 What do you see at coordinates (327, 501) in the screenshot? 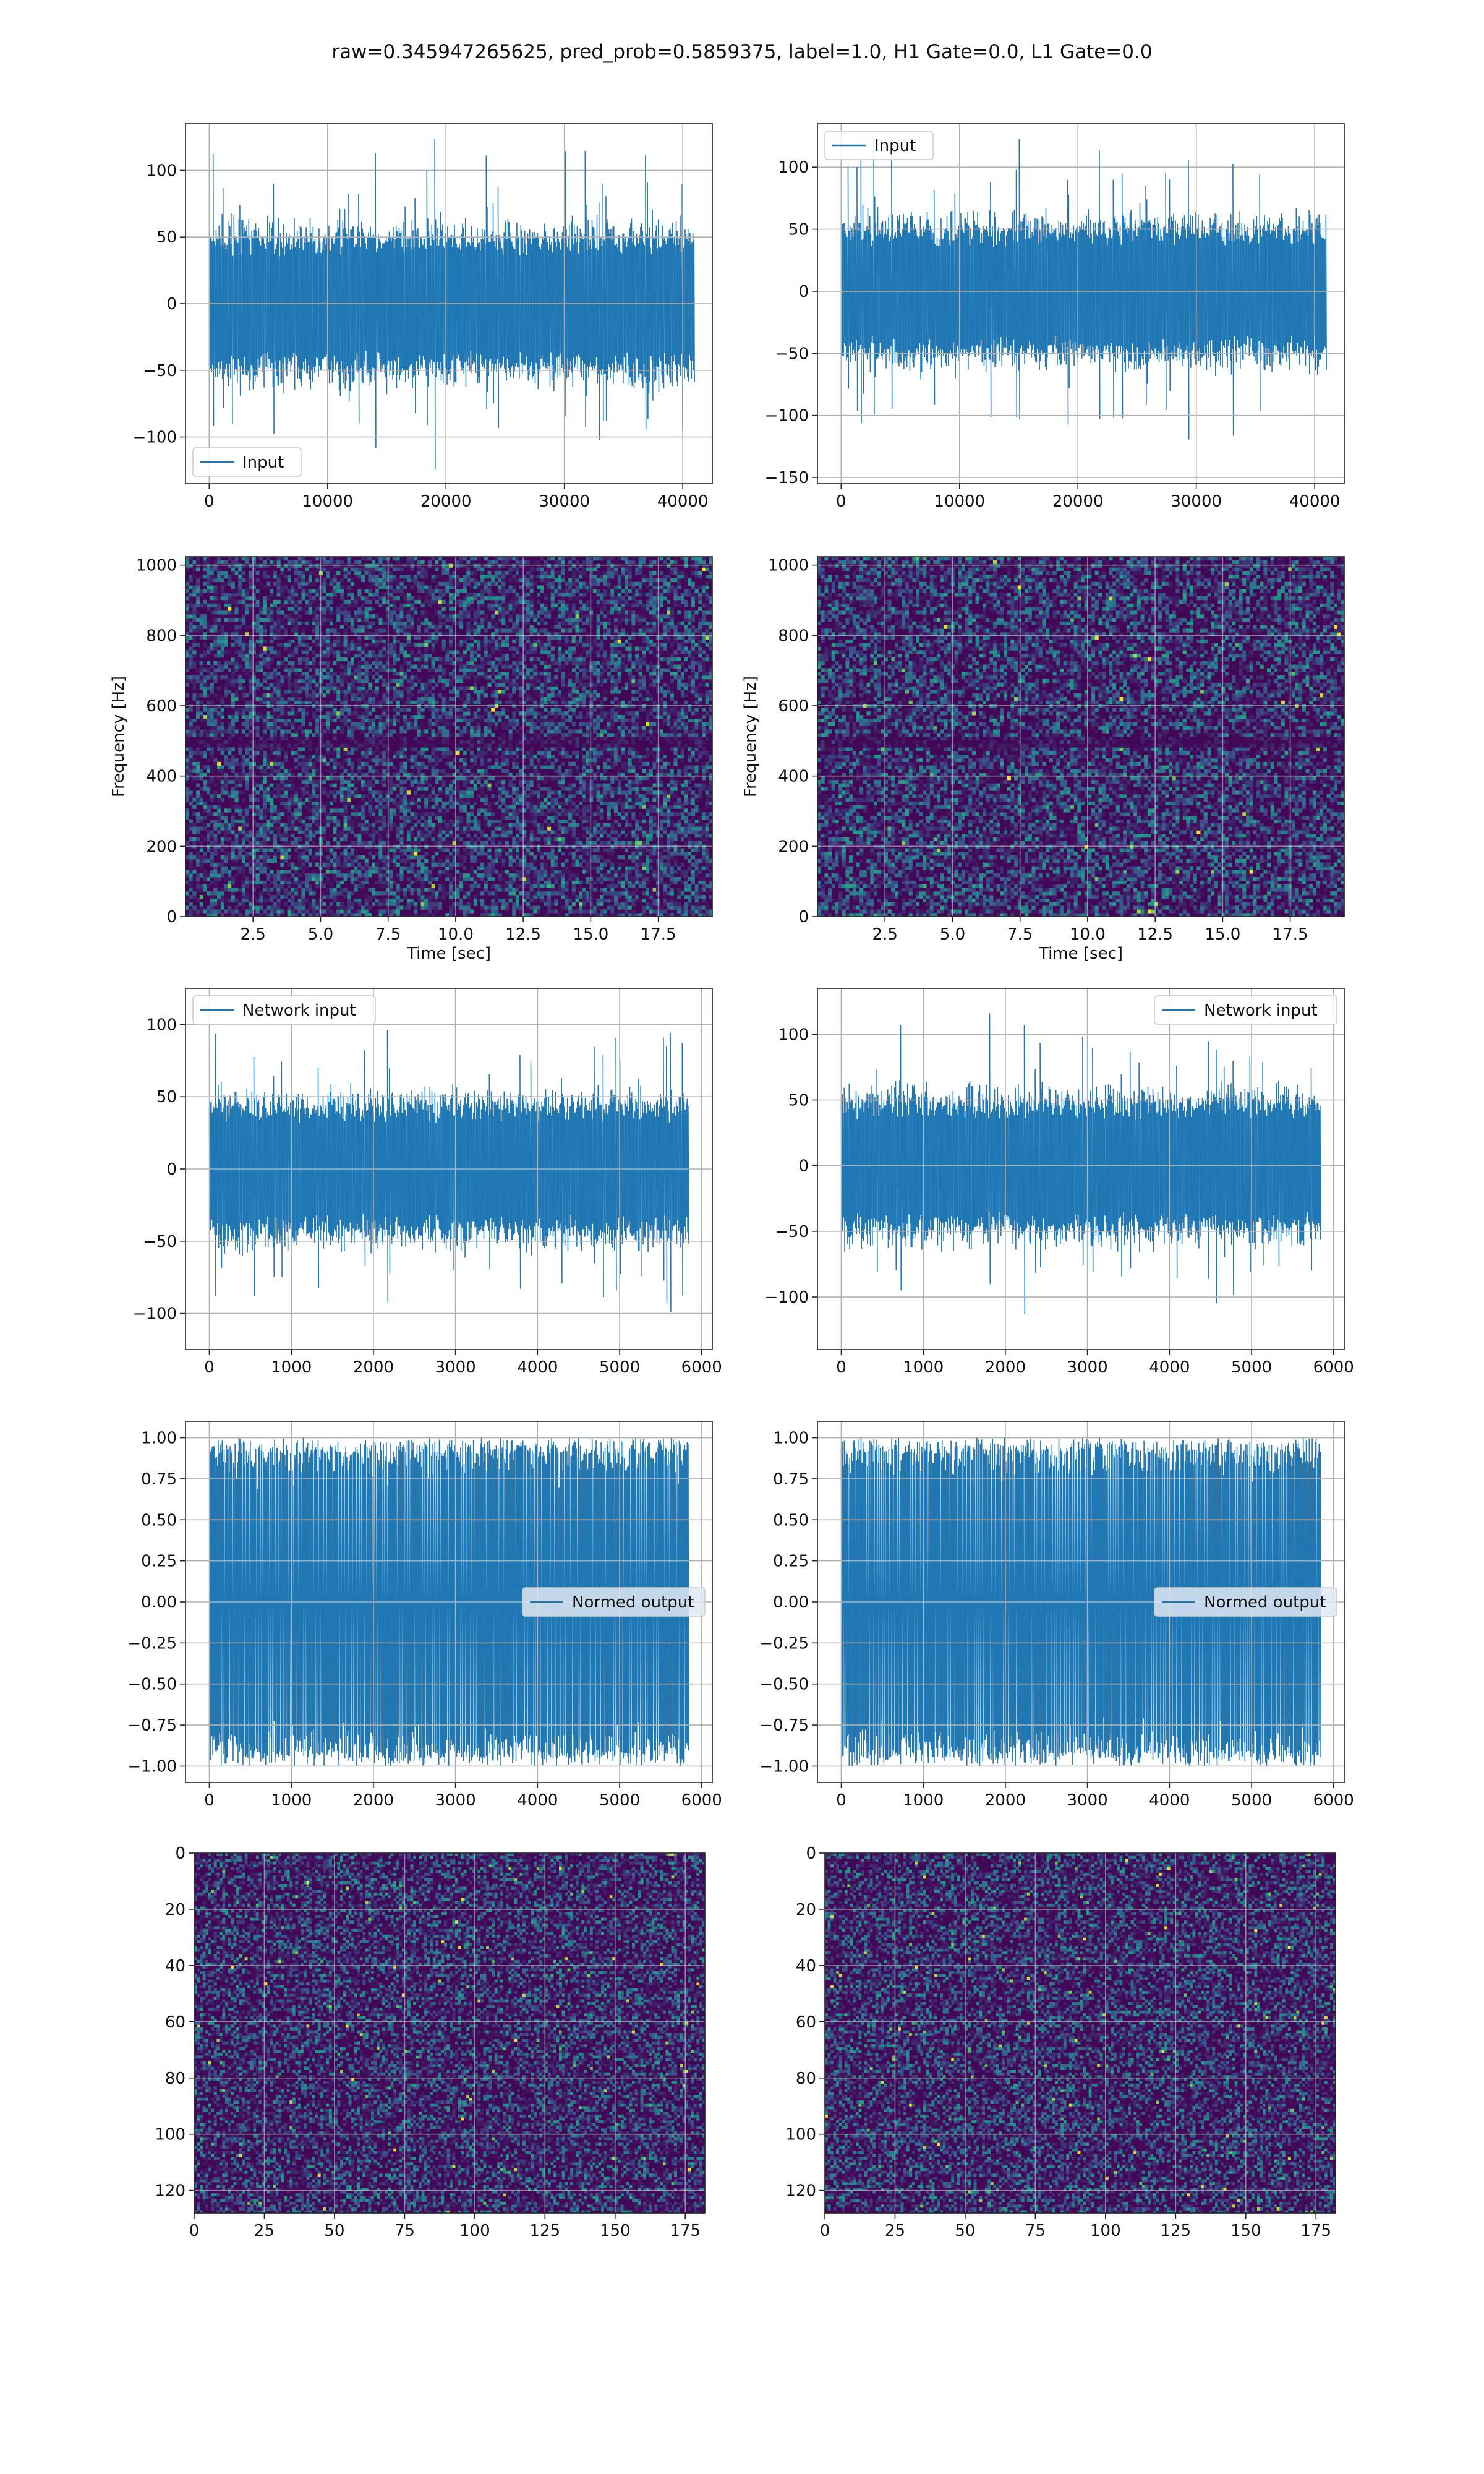
I see `input-h1-xtick-label: 10000` at bounding box center [327, 501].